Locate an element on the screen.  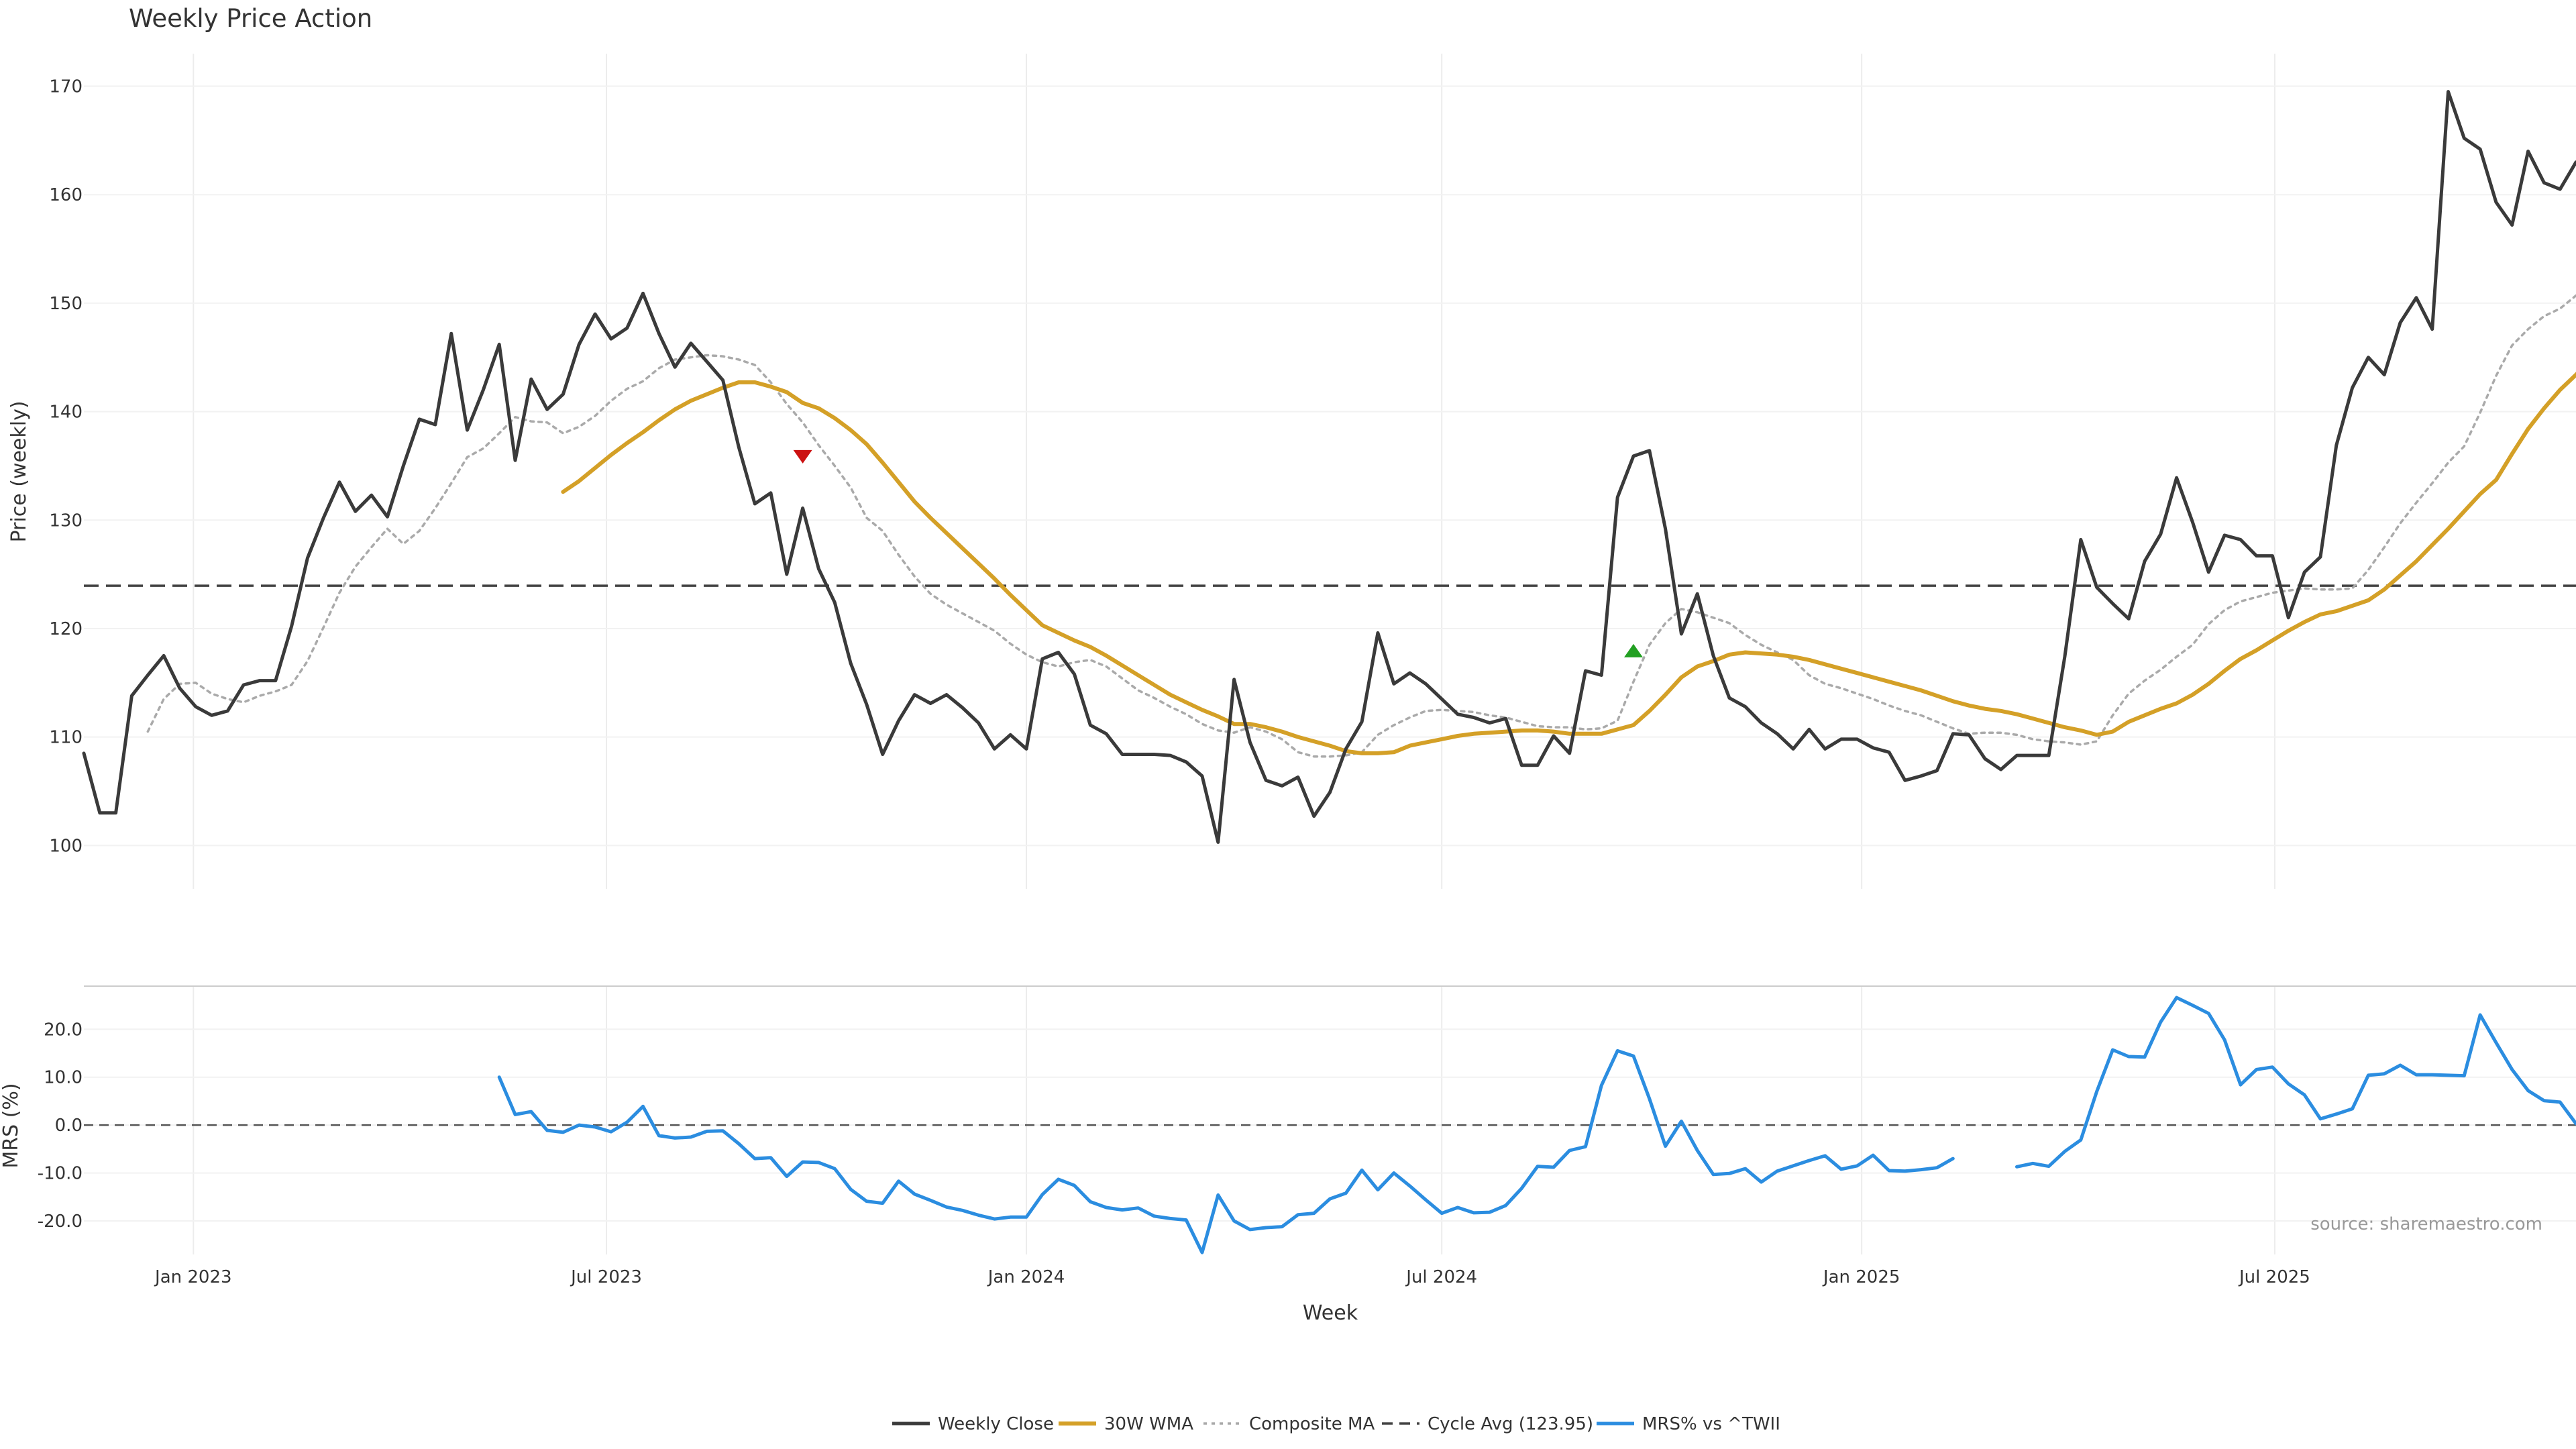
price-y-tick-label: 170 is located at coordinates (66, 87).